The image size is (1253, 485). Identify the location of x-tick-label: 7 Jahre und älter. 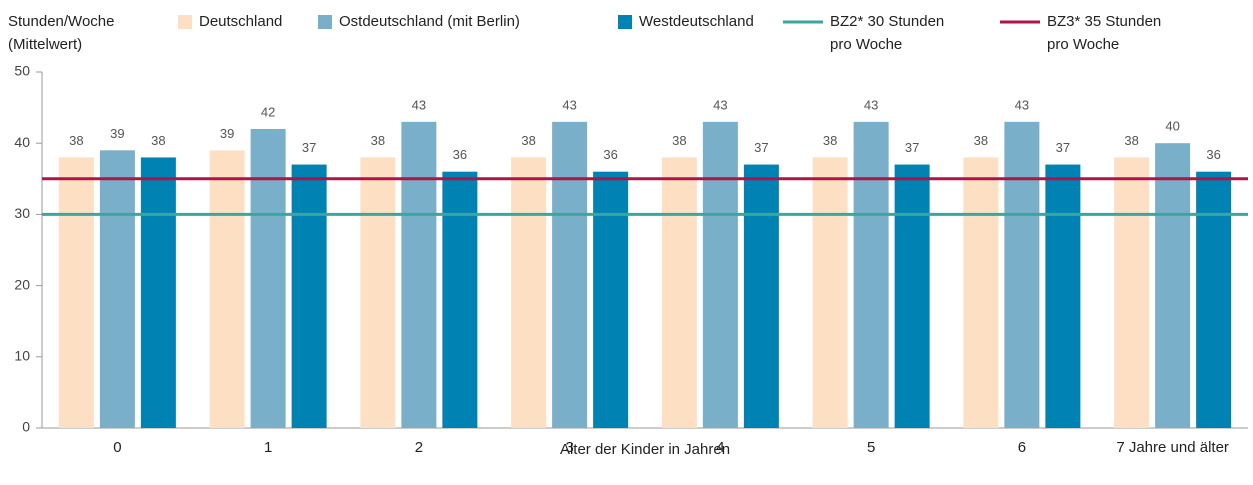
(1172, 447).